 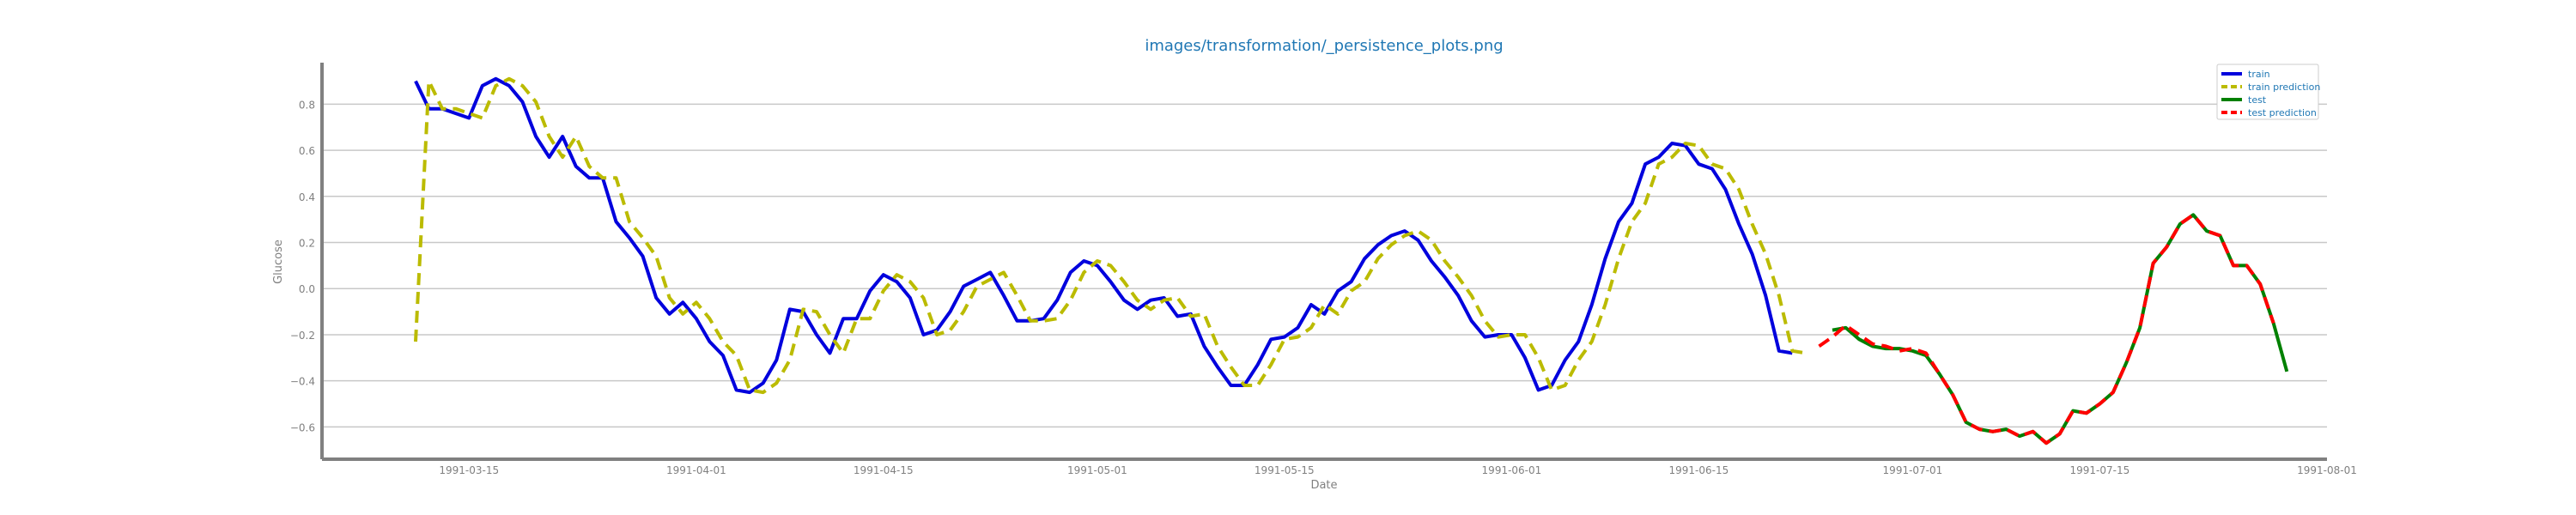 I want to click on x-tick-label: 1991-06-15, so click(x=1698, y=470).